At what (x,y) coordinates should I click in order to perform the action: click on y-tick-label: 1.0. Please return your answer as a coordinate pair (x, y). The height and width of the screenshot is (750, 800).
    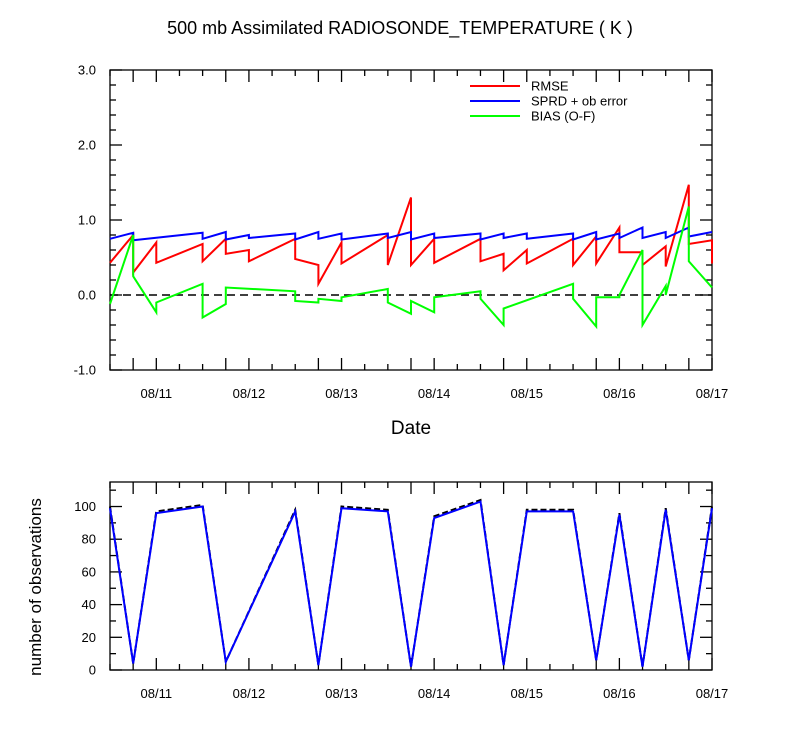
    Looking at the image, I should click on (87, 220).